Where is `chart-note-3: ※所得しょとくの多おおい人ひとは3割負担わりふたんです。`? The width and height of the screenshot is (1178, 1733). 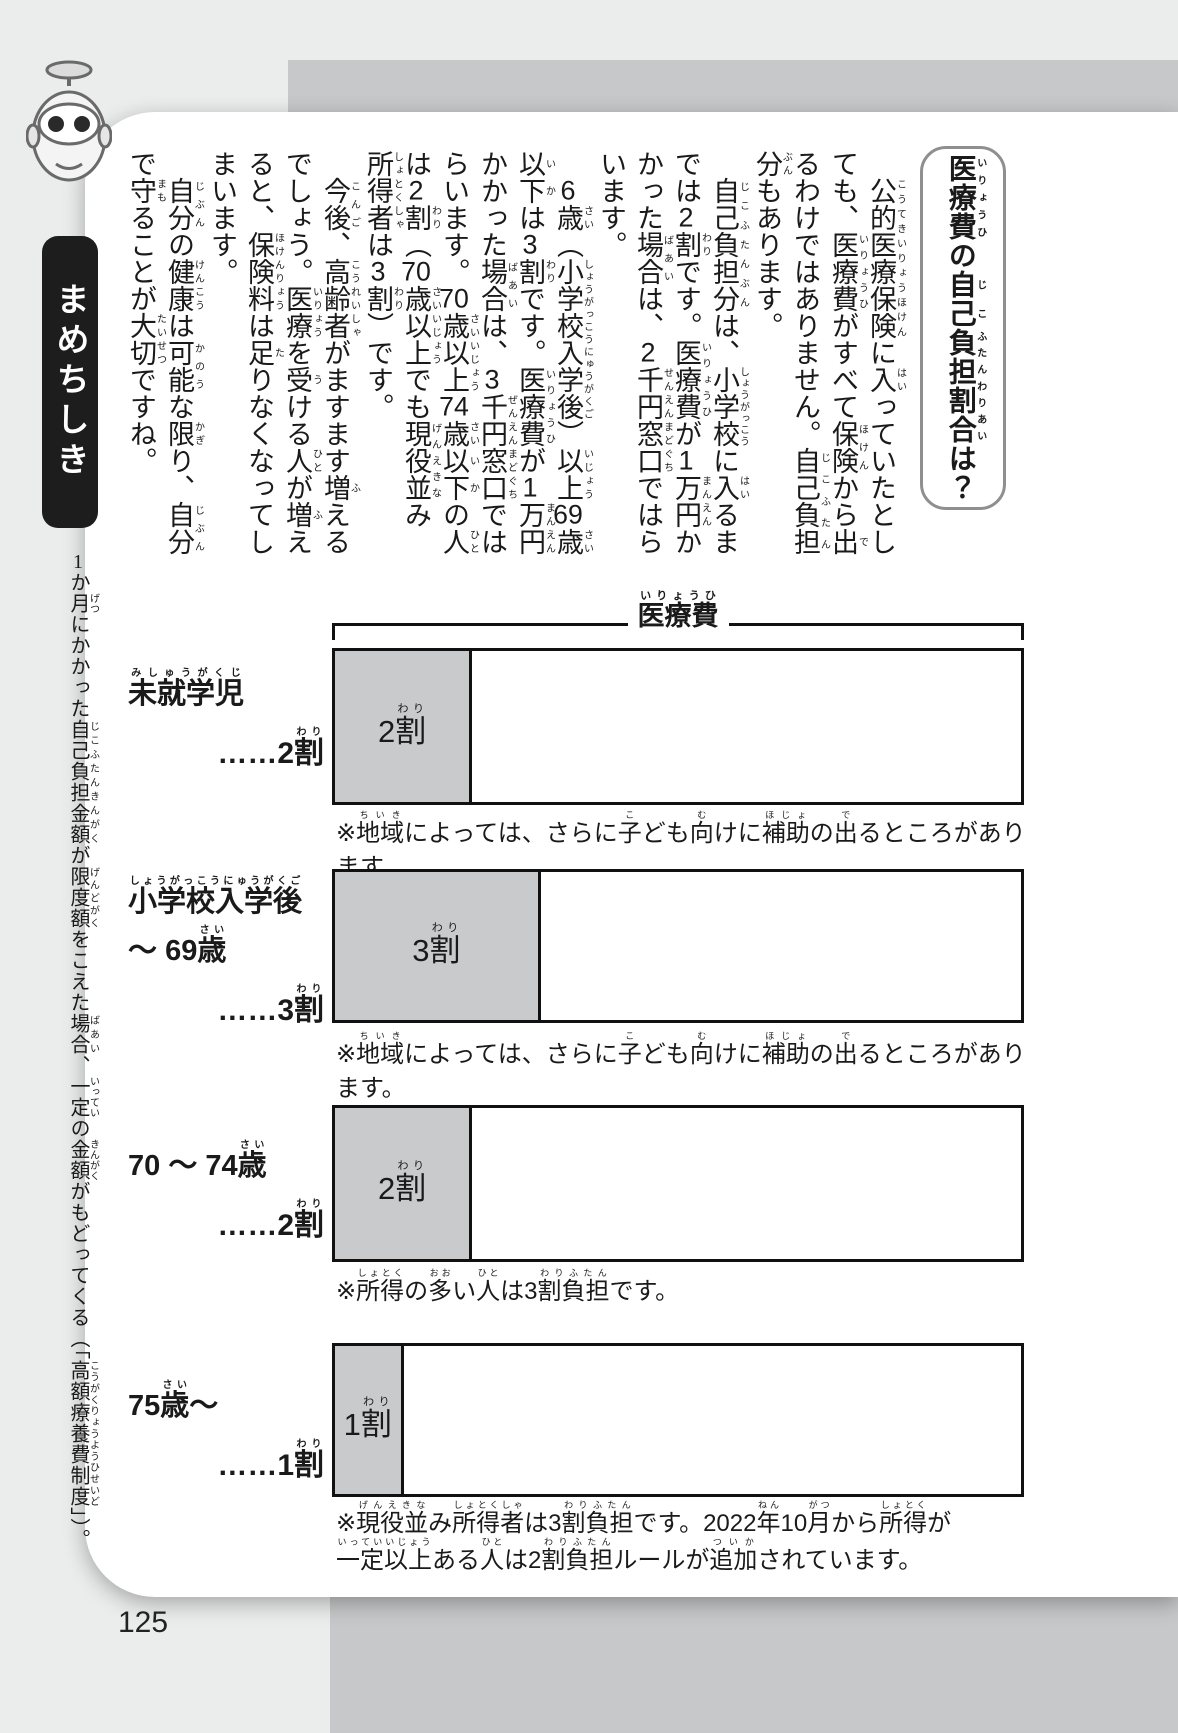
chart-note-3: ※所得しょとくの多おおい人ひとは3割負担わりふたんです。 is located at coordinates (508, 1286).